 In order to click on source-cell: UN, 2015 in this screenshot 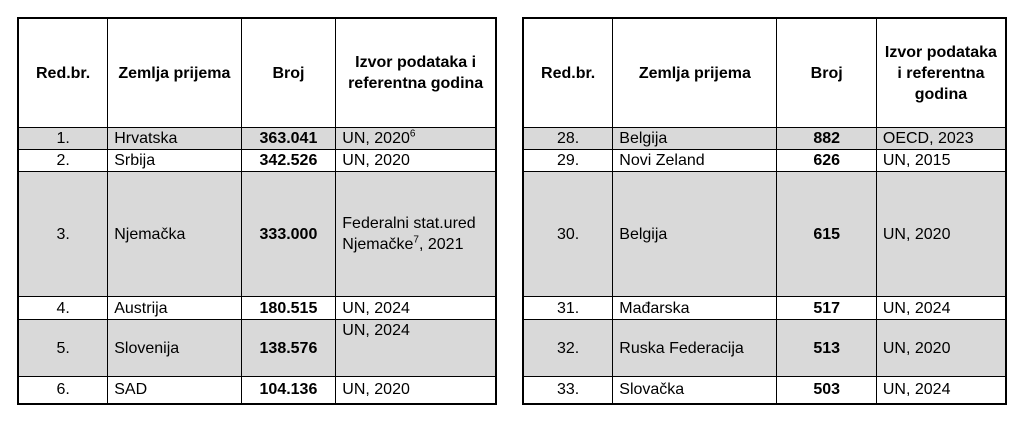, I will do `click(941, 160)`.